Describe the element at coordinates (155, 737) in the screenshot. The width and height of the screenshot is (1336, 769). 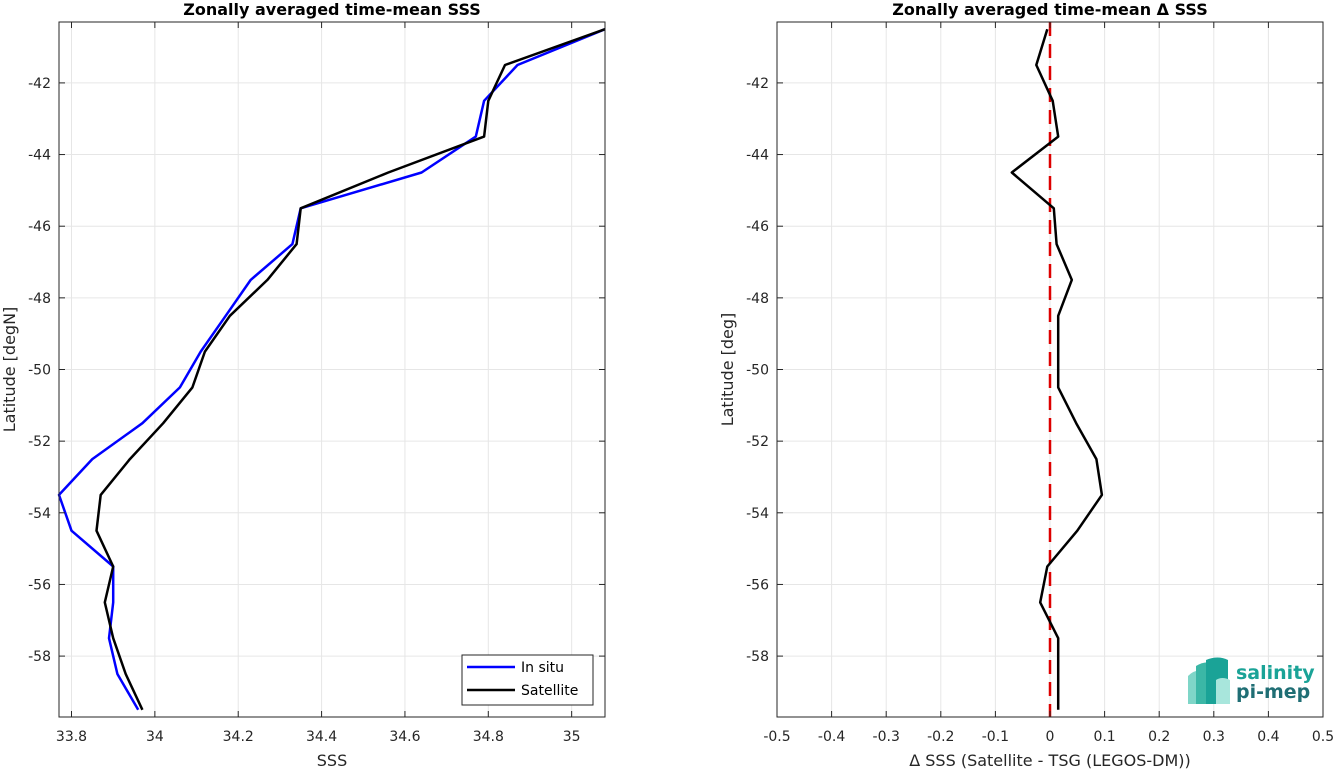
I see `x-tick-label: 34` at that location.